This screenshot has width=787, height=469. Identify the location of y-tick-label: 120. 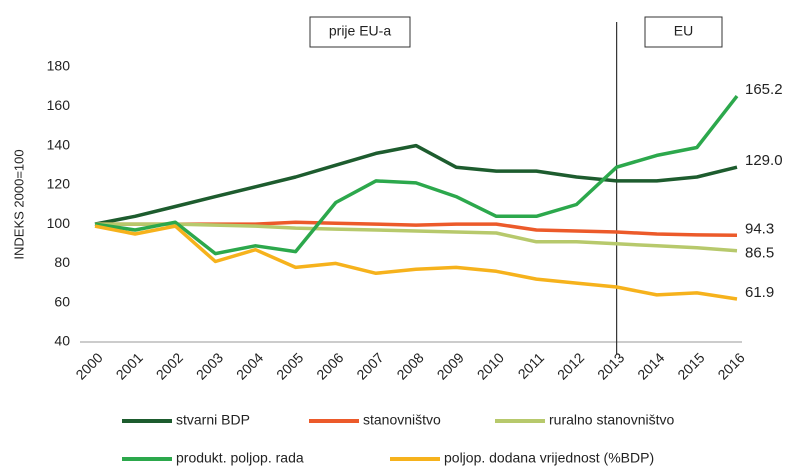
(59, 184).